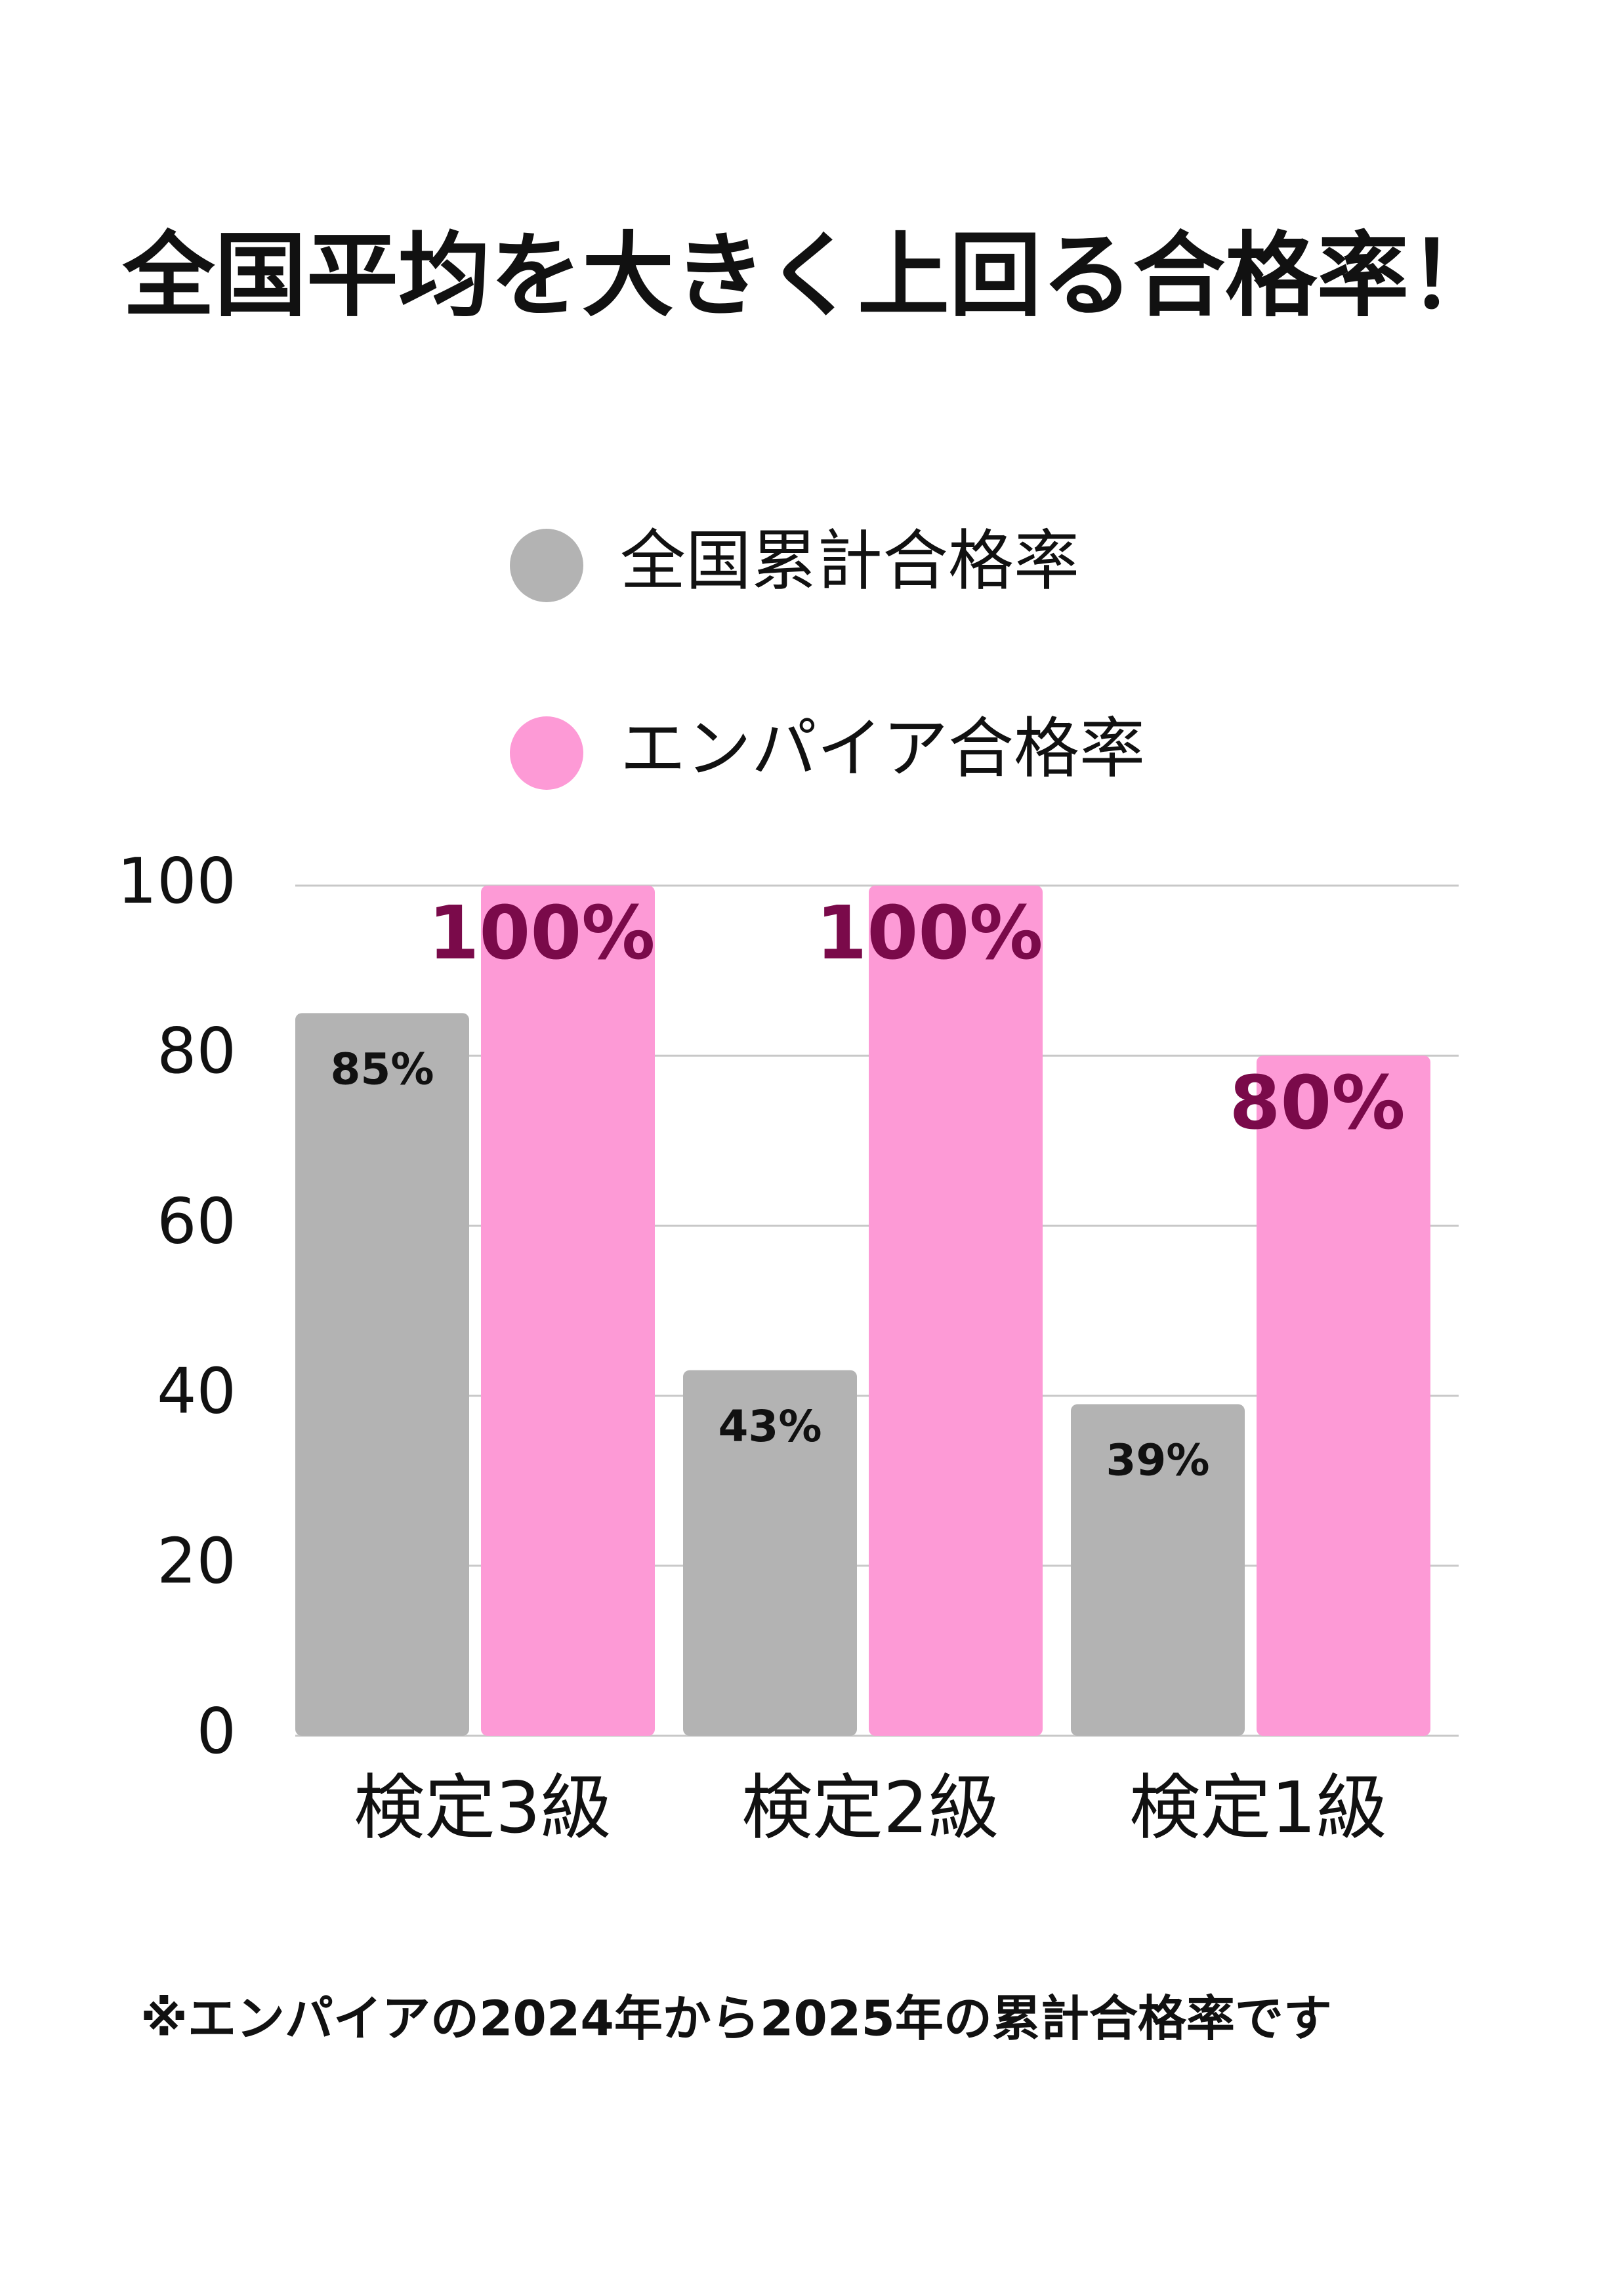 Image resolution: width=1624 pixels, height=2296 pixels. What do you see at coordinates (382, 1069) in the screenshot?
I see `value-label: 85%` at bounding box center [382, 1069].